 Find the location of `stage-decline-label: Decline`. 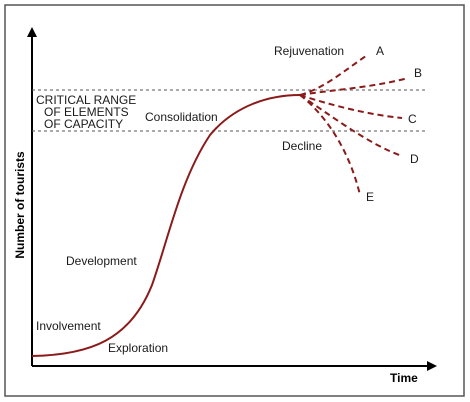

stage-decline-label: Decline is located at coordinates (302, 146).